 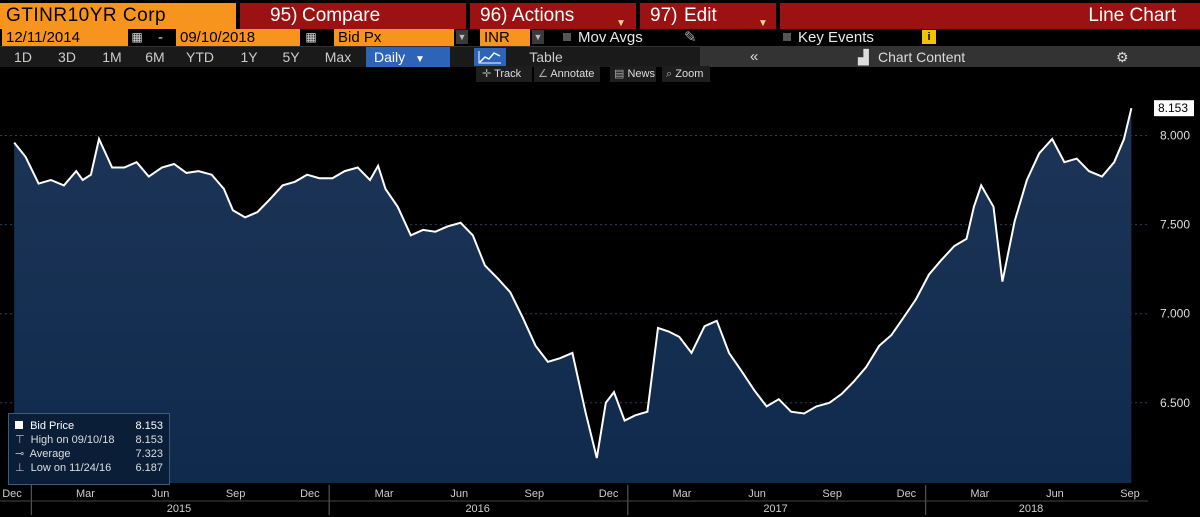 What do you see at coordinates (291, 57) in the screenshot?
I see `period-5y: 5Y` at bounding box center [291, 57].